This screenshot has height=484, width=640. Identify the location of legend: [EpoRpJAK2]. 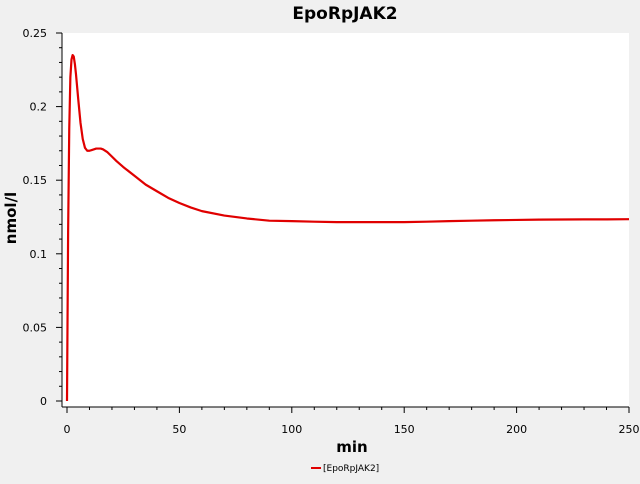
(345, 469).